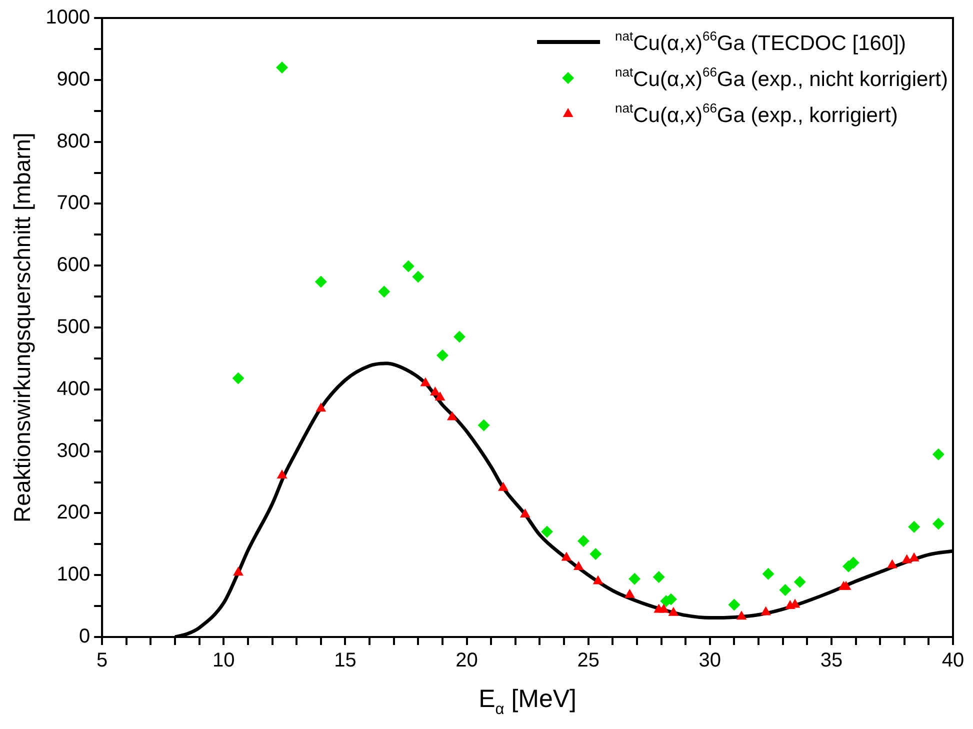  Describe the element at coordinates (73, 513) in the screenshot. I see `y-tick-label: 200` at that location.